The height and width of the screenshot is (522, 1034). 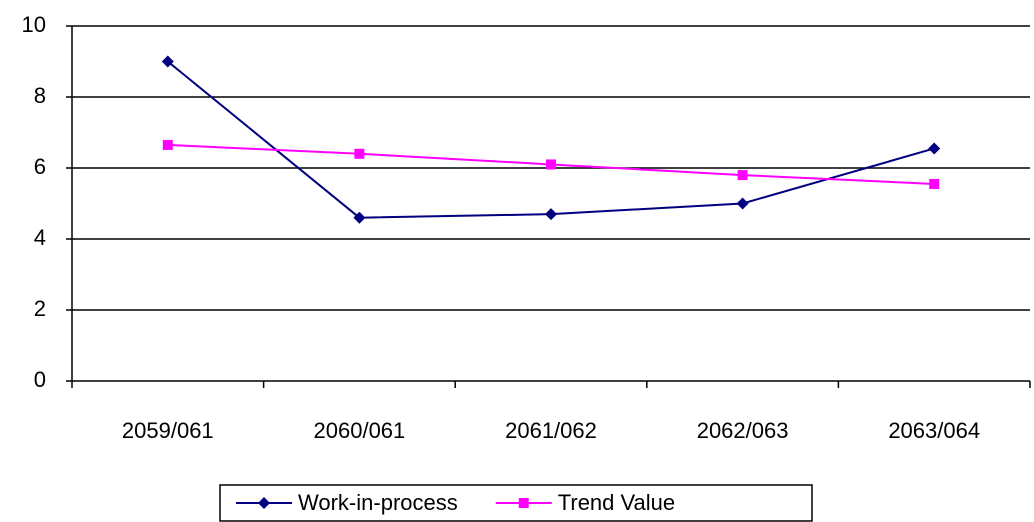 What do you see at coordinates (40, 95) in the screenshot?
I see `y-tick-label: 8` at bounding box center [40, 95].